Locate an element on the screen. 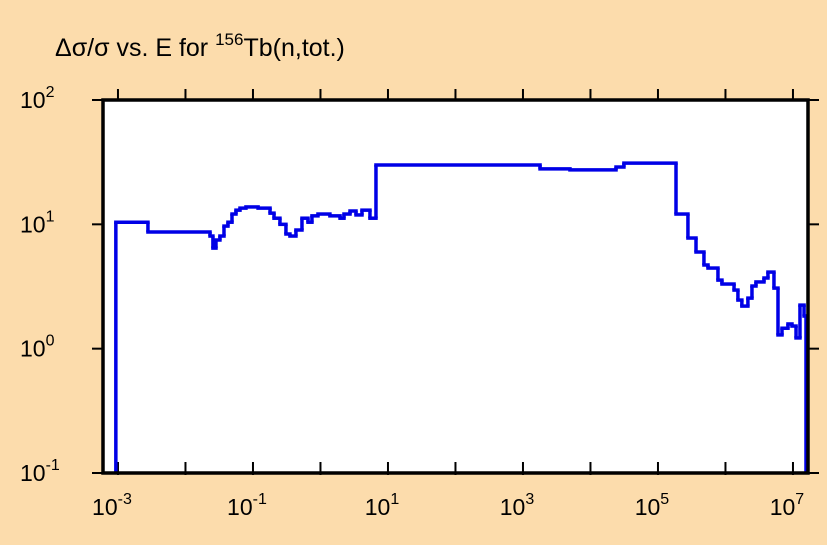 This screenshot has height=545, width=827. tick-label: 10² is located at coordinates (37, 98).